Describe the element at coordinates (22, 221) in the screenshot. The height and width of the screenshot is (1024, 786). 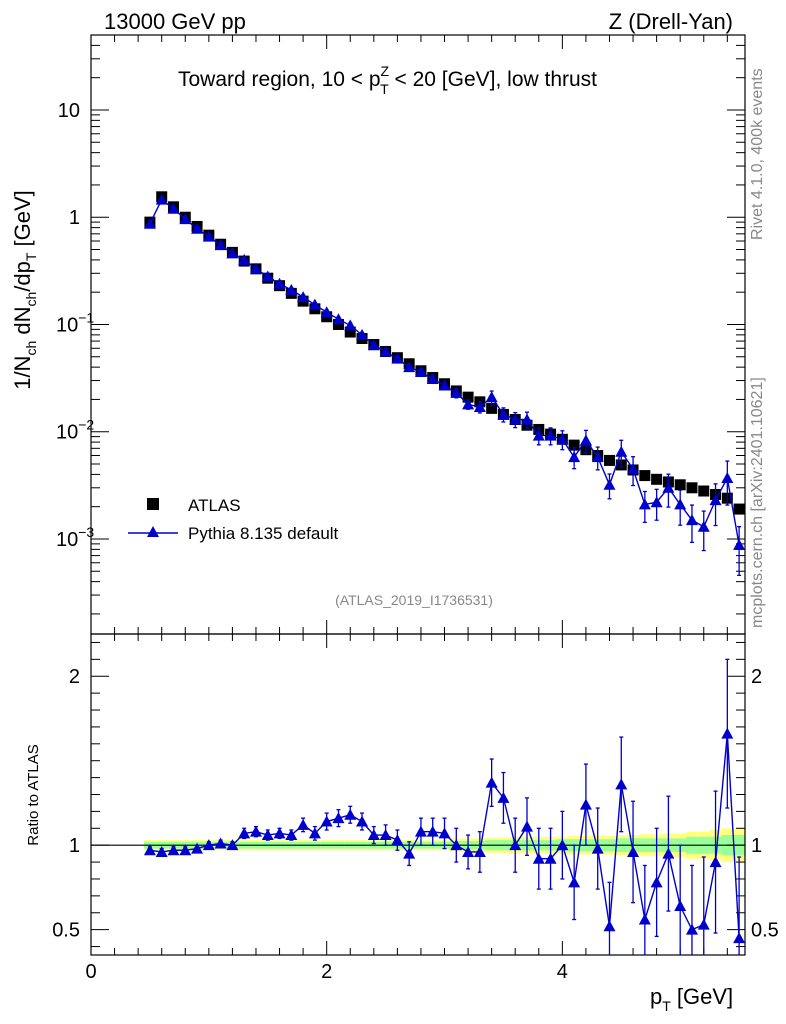
I see `main-ylabel-p6: [GeV]` at that location.